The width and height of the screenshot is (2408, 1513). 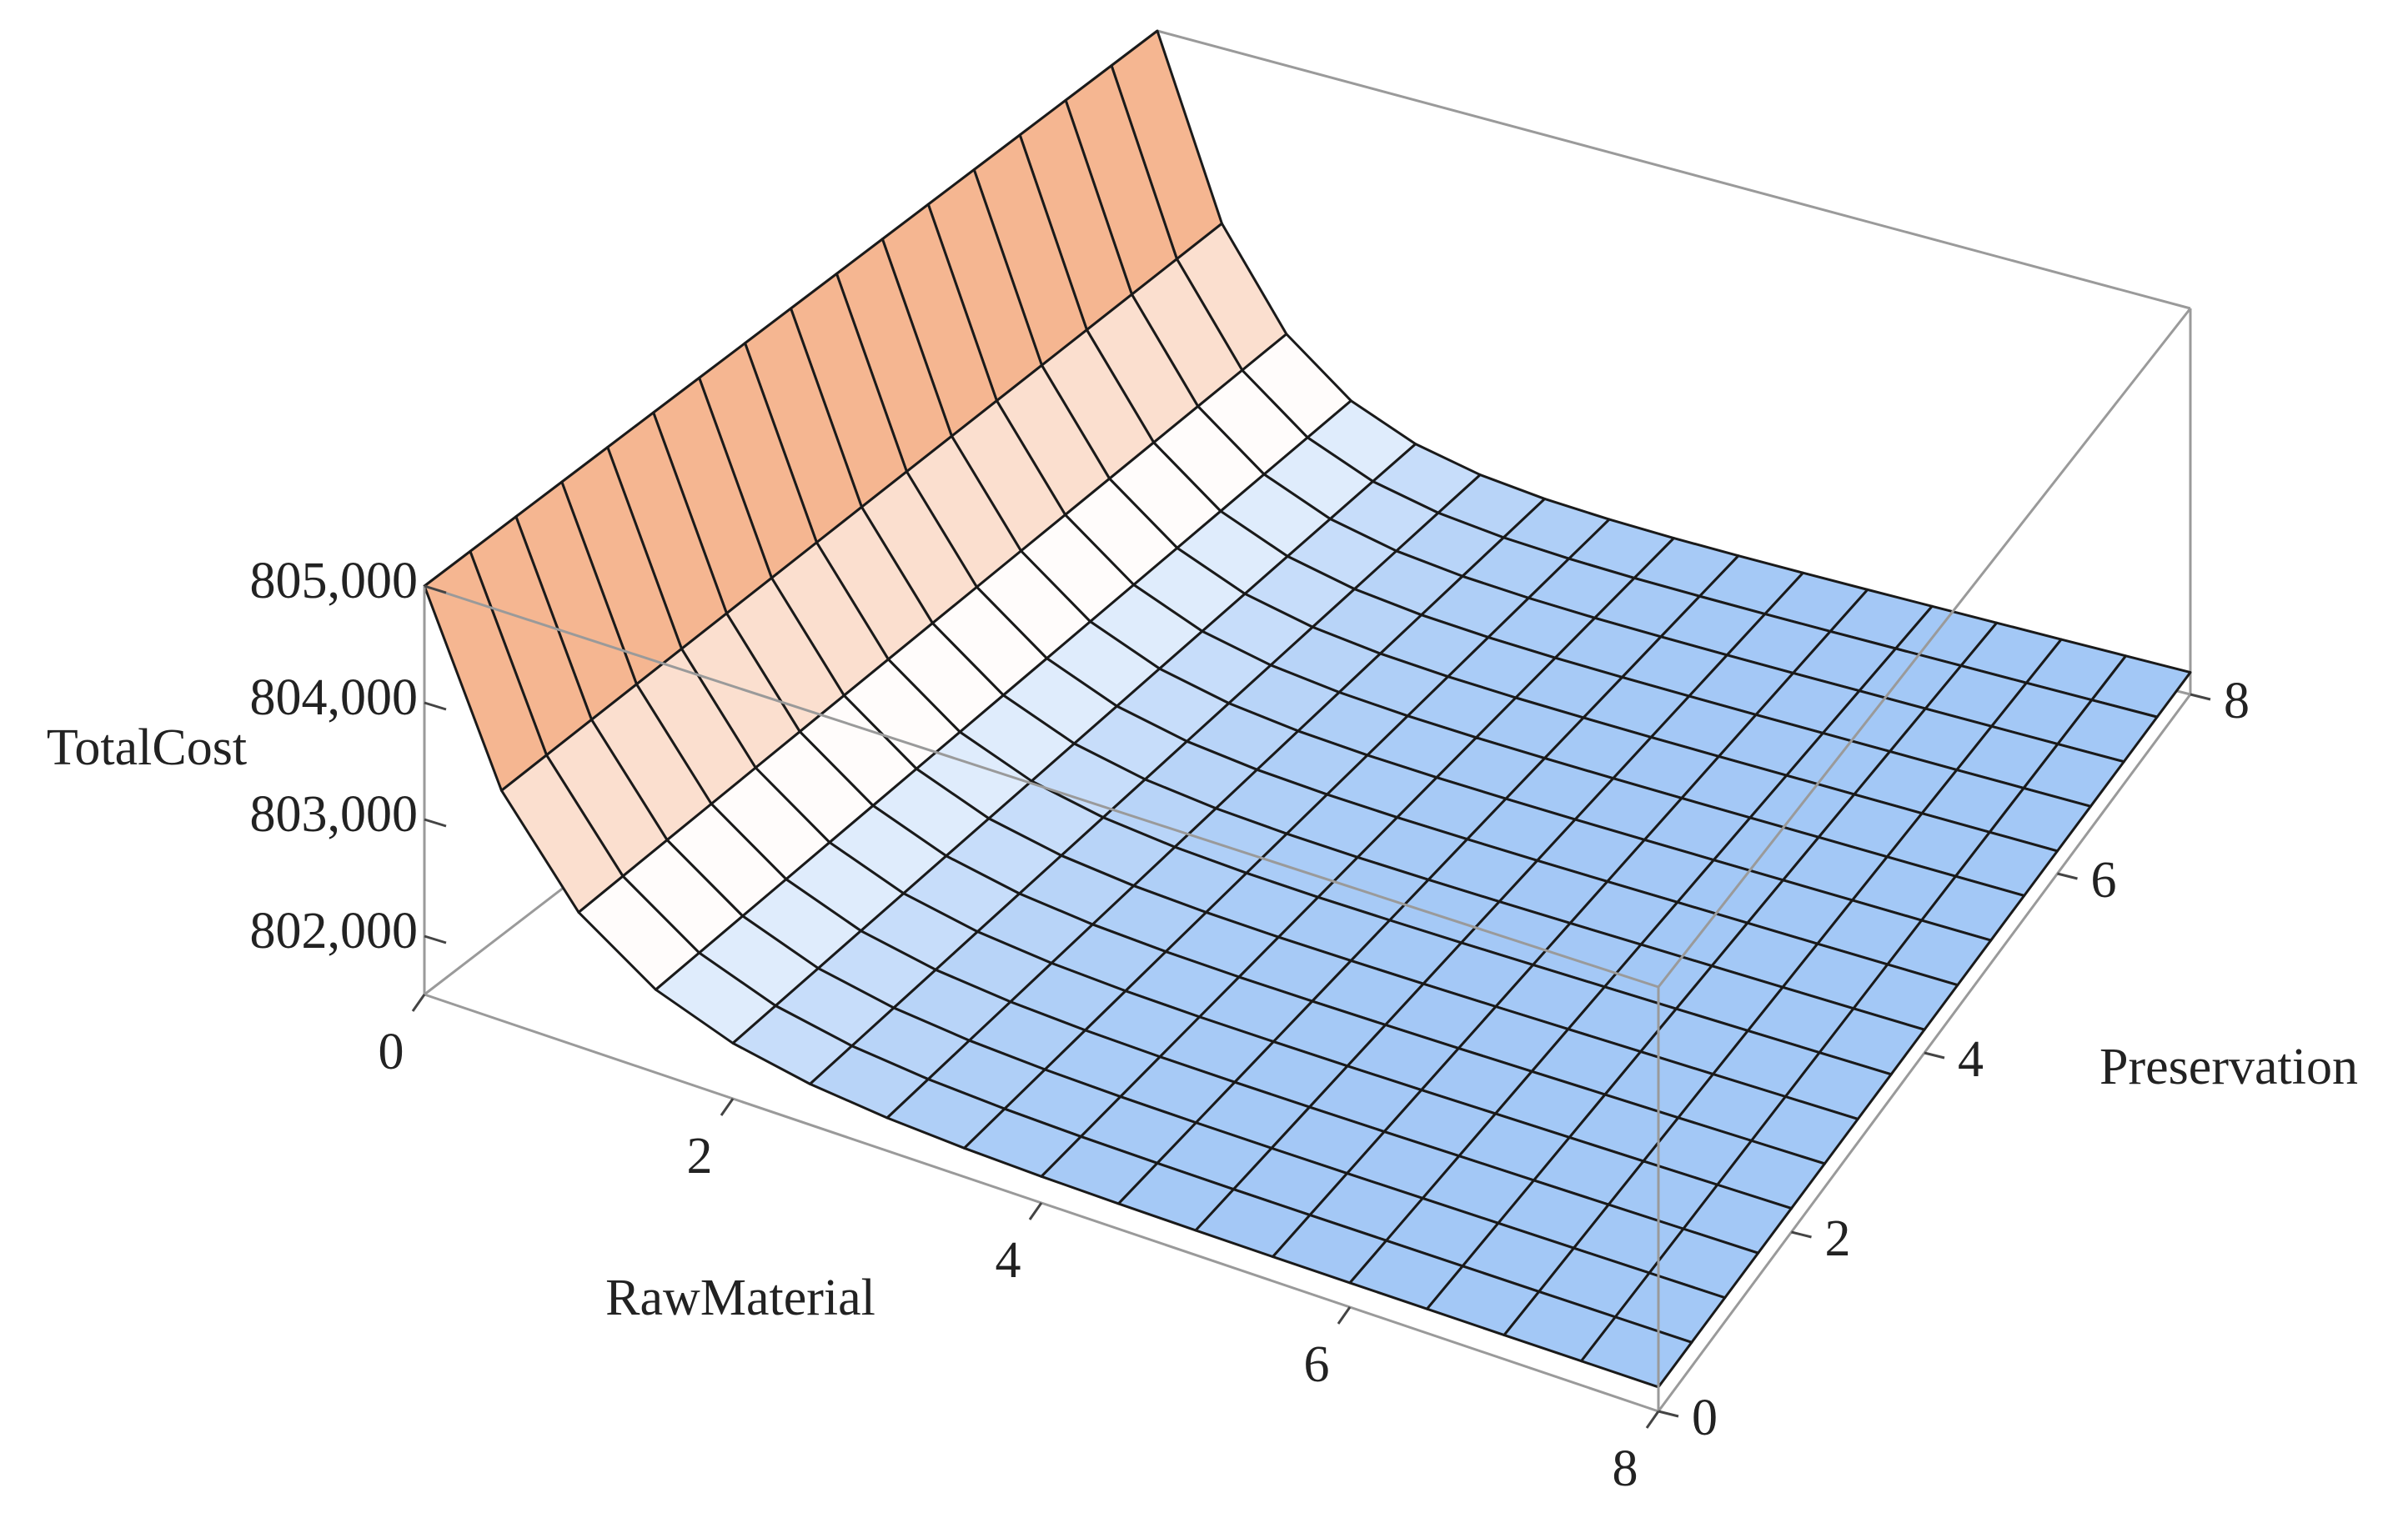 What do you see at coordinates (2104, 881) in the screenshot?
I see `y-tick-label: 6` at bounding box center [2104, 881].